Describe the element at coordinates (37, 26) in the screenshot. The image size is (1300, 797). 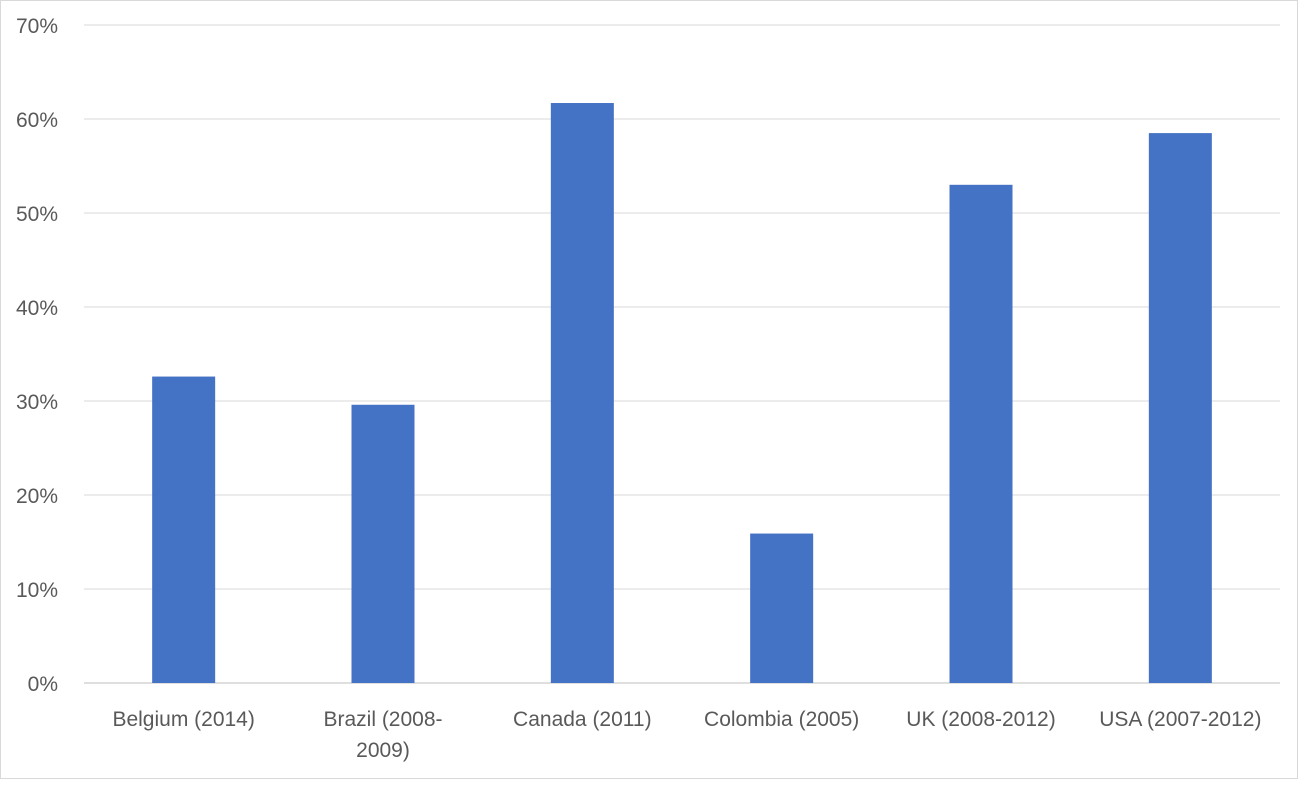
I see `y-tick-label: 70%` at that location.